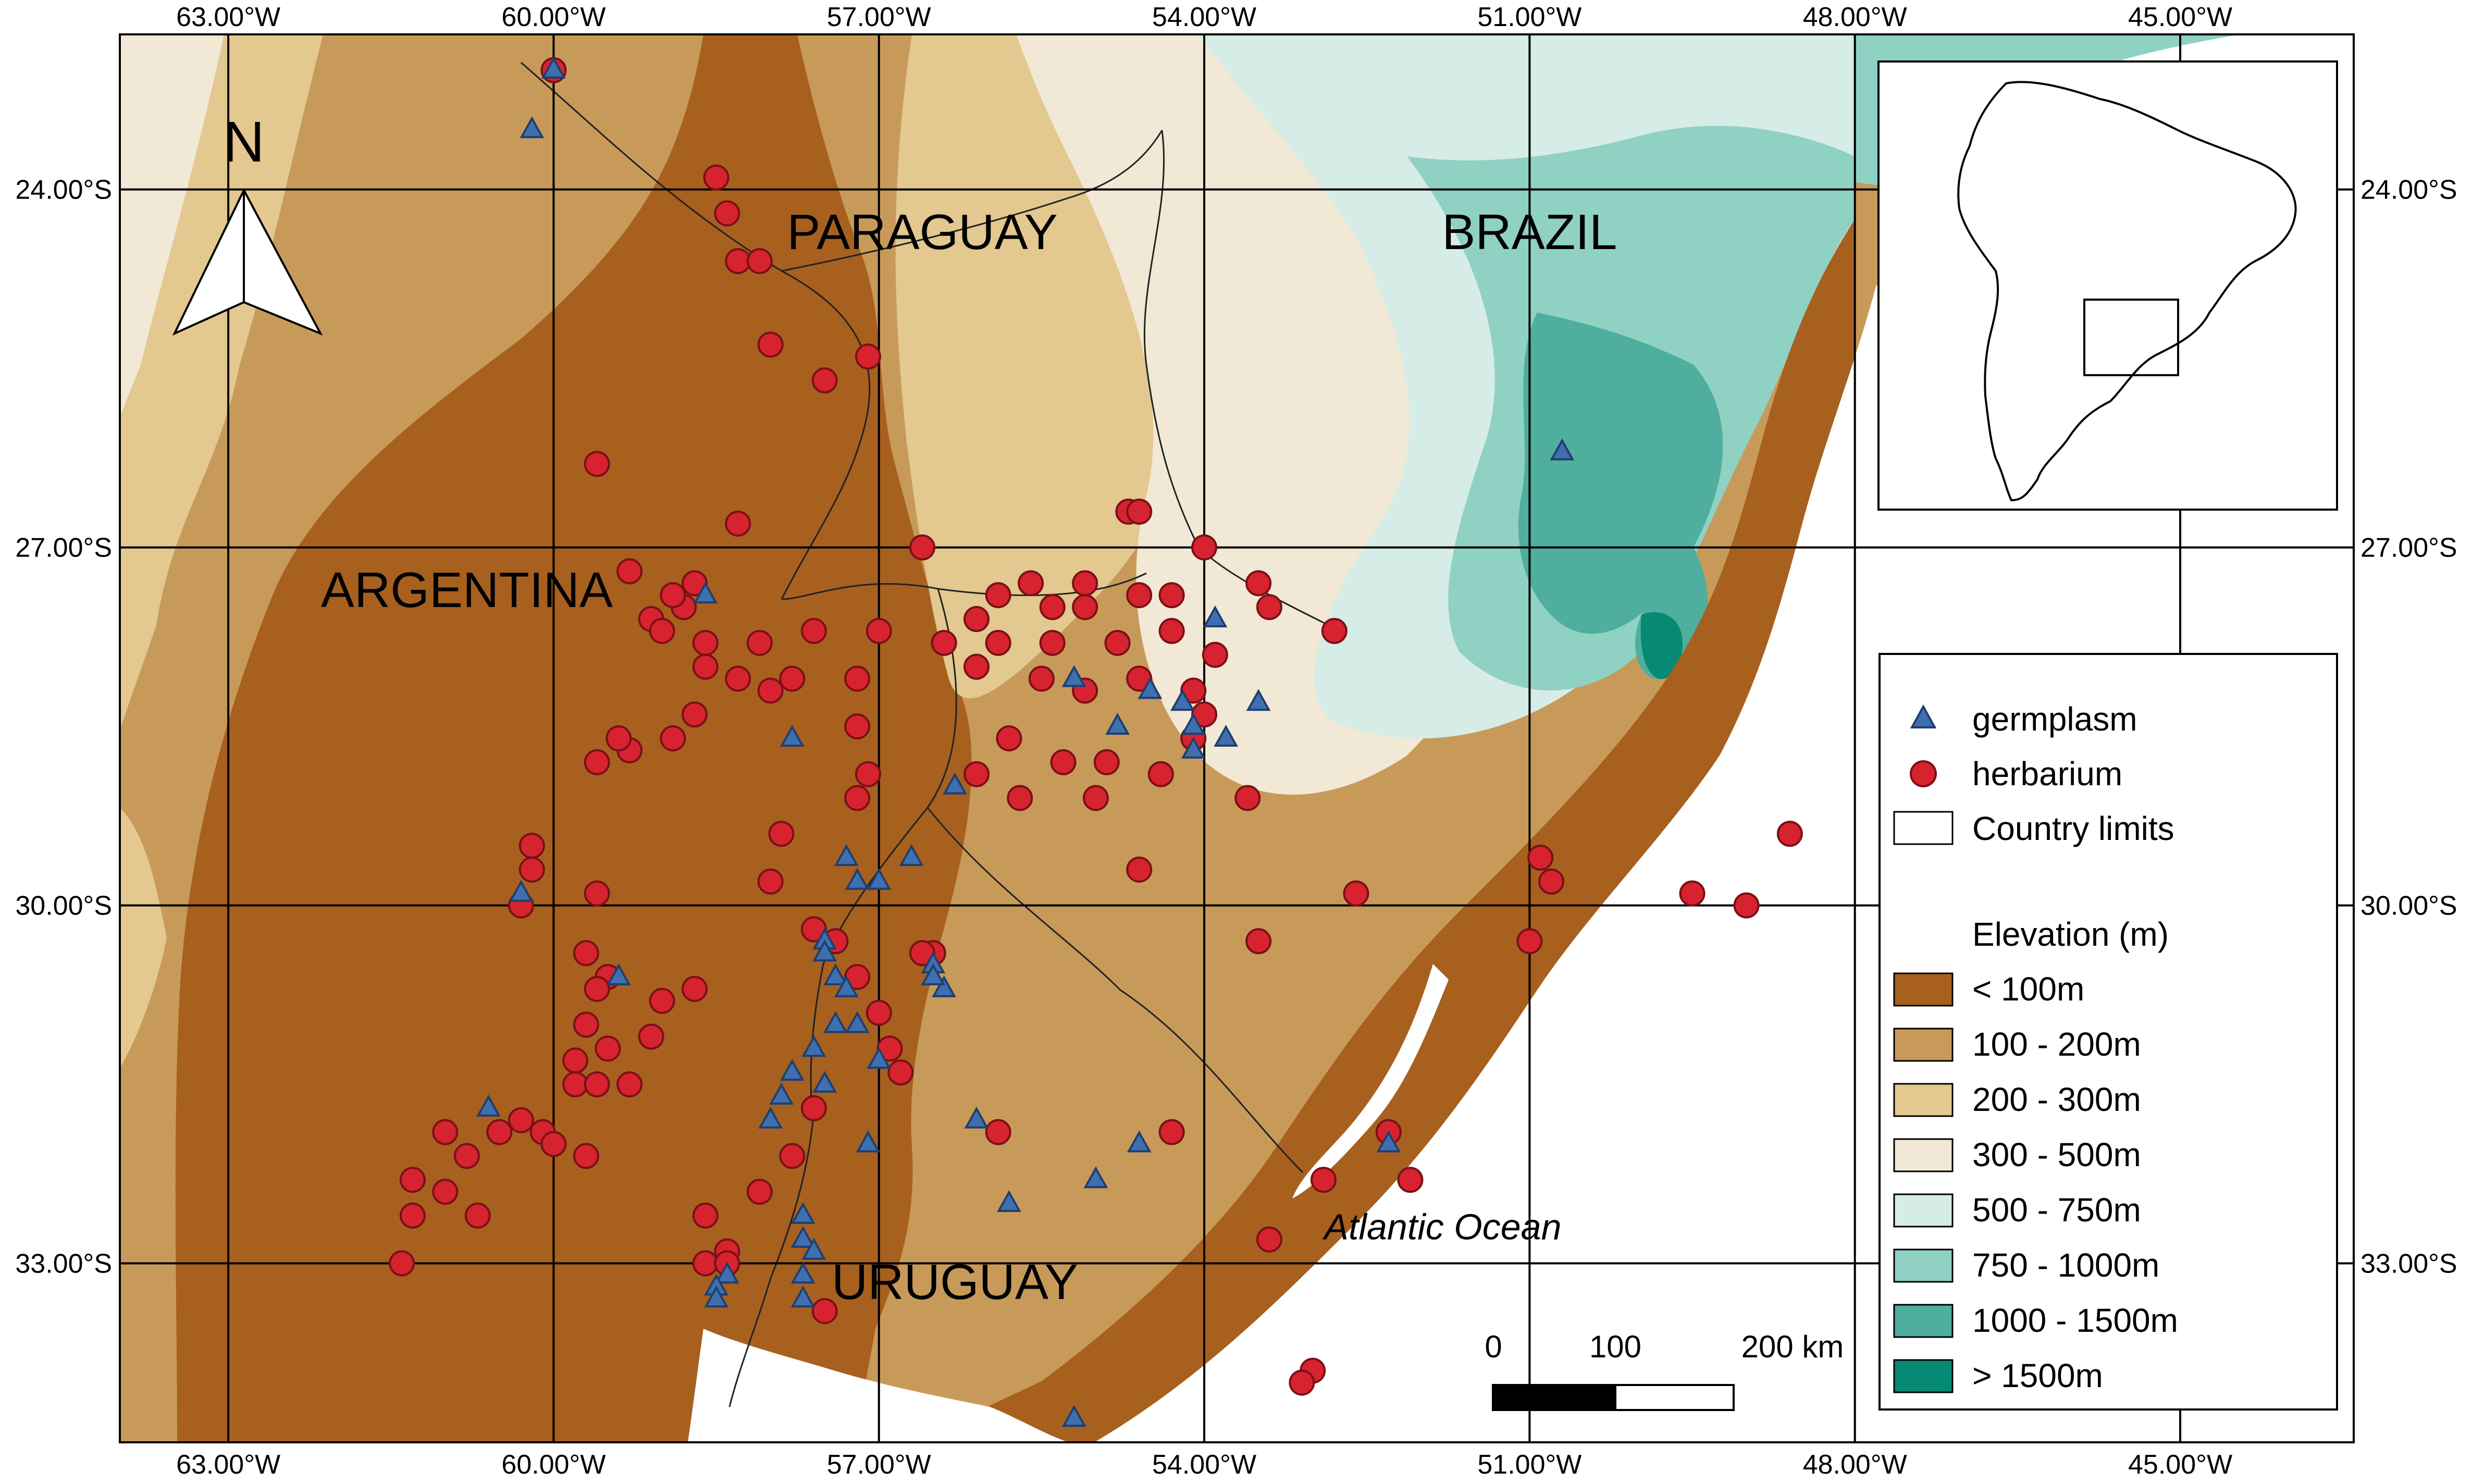 Image resolution: width=2472 pixels, height=1484 pixels. Describe the element at coordinates (2056, 1044) in the screenshot. I see `legend-elevation-label: 100 - 200m` at that location.